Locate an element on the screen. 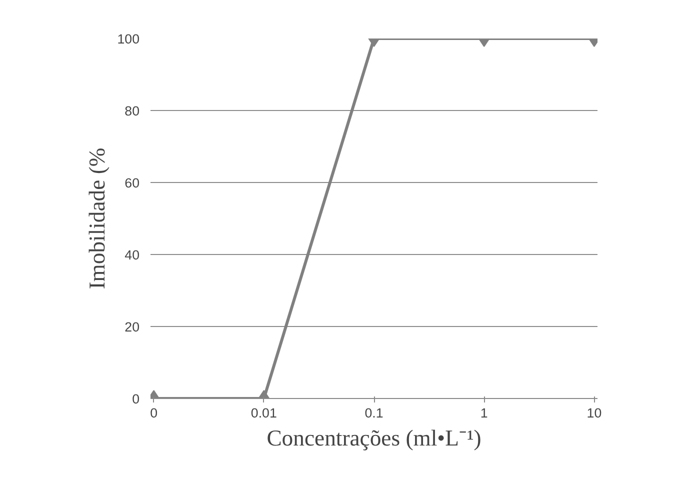  x-tick-label: 0.01 is located at coordinates (263, 413).